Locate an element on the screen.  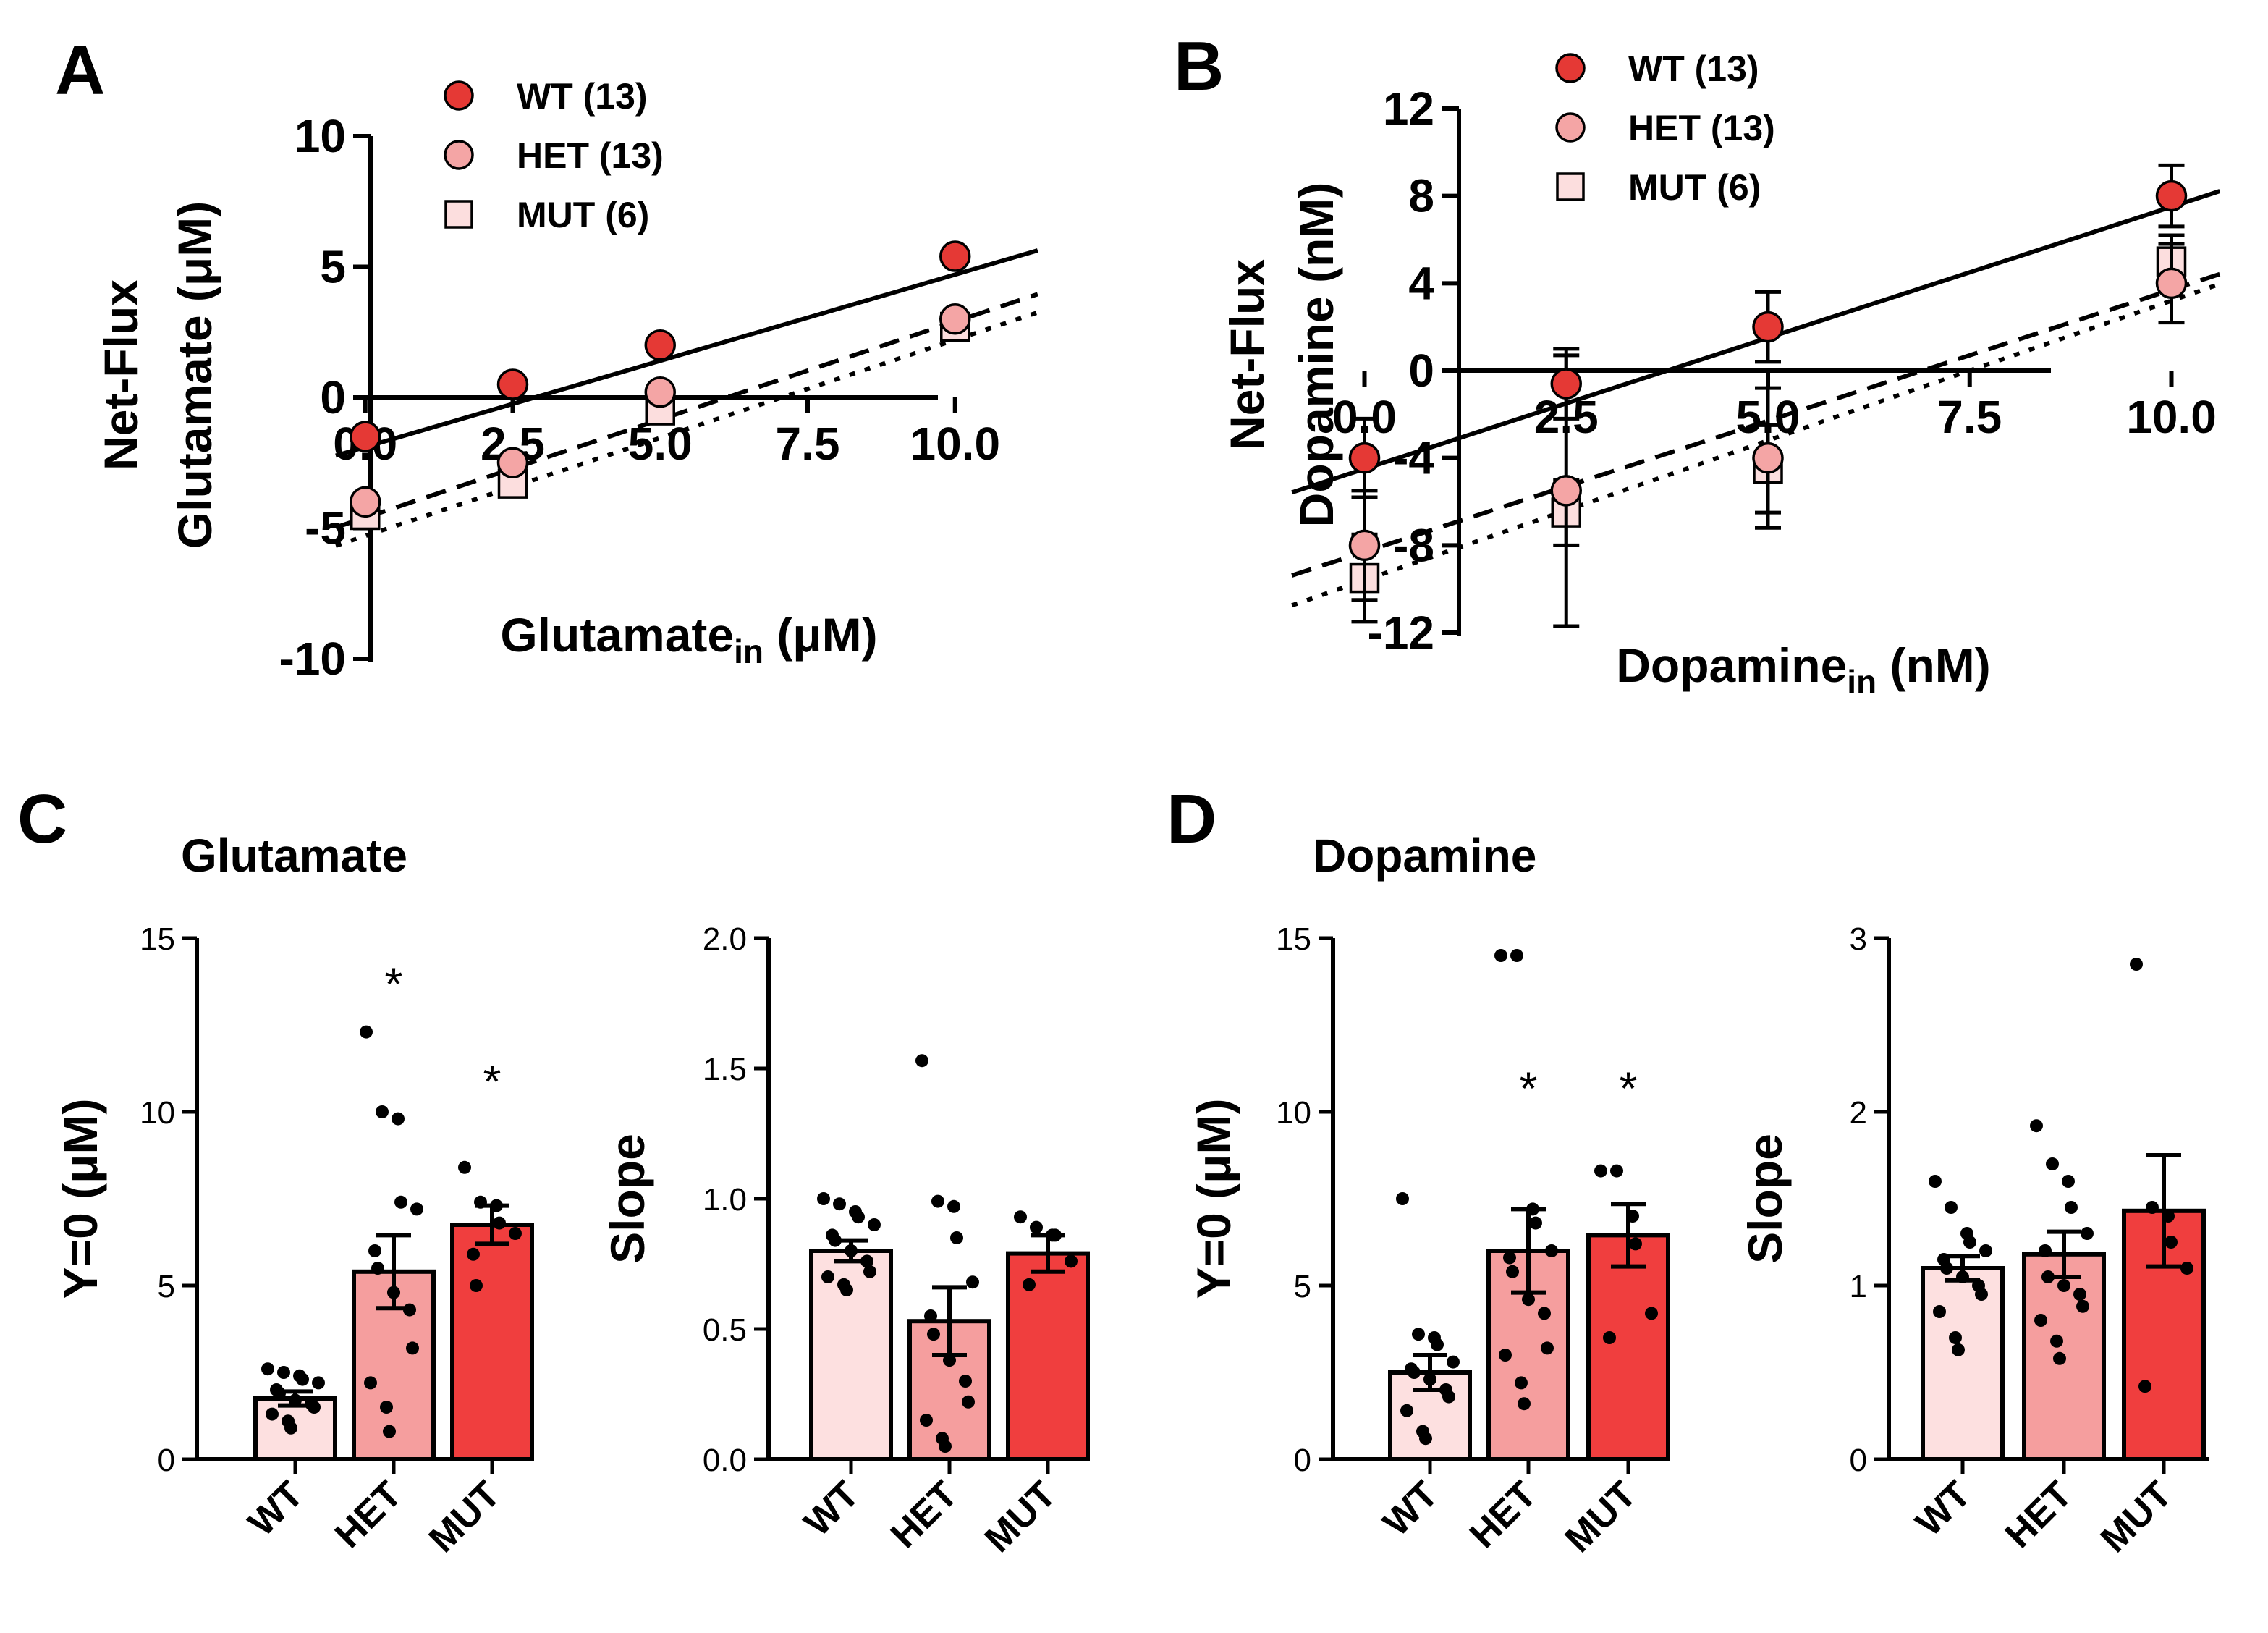
y-tick-label: 3 is located at coordinates (1858, 939).